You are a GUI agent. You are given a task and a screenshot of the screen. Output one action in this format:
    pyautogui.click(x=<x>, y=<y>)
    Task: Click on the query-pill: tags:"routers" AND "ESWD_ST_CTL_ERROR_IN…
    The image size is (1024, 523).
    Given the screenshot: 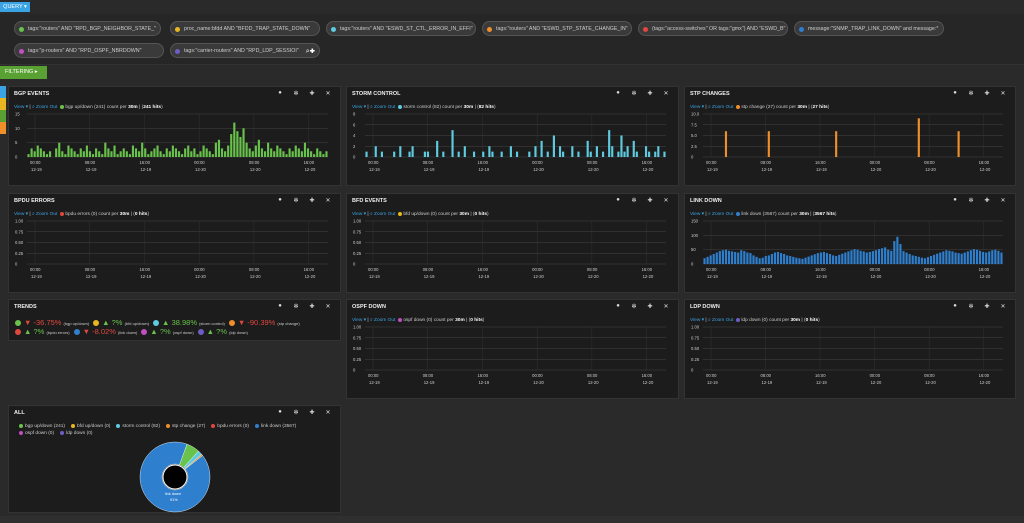 What is the action you would take?
    pyautogui.click(x=401, y=28)
    